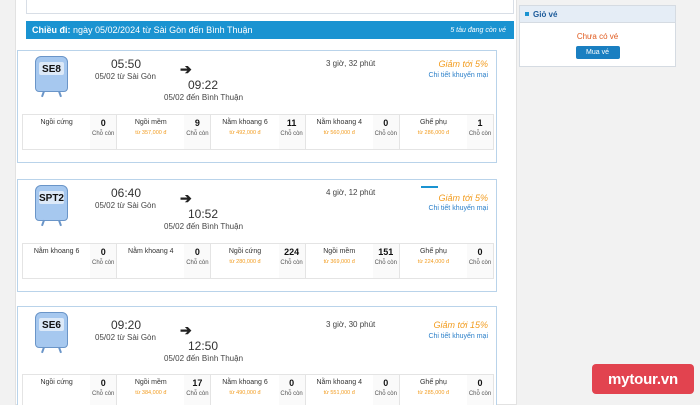  Describe the element at coordinates (351, 63) in the screenshot. I see `trip-duration: 3 giờ, 32 phút` at that location.